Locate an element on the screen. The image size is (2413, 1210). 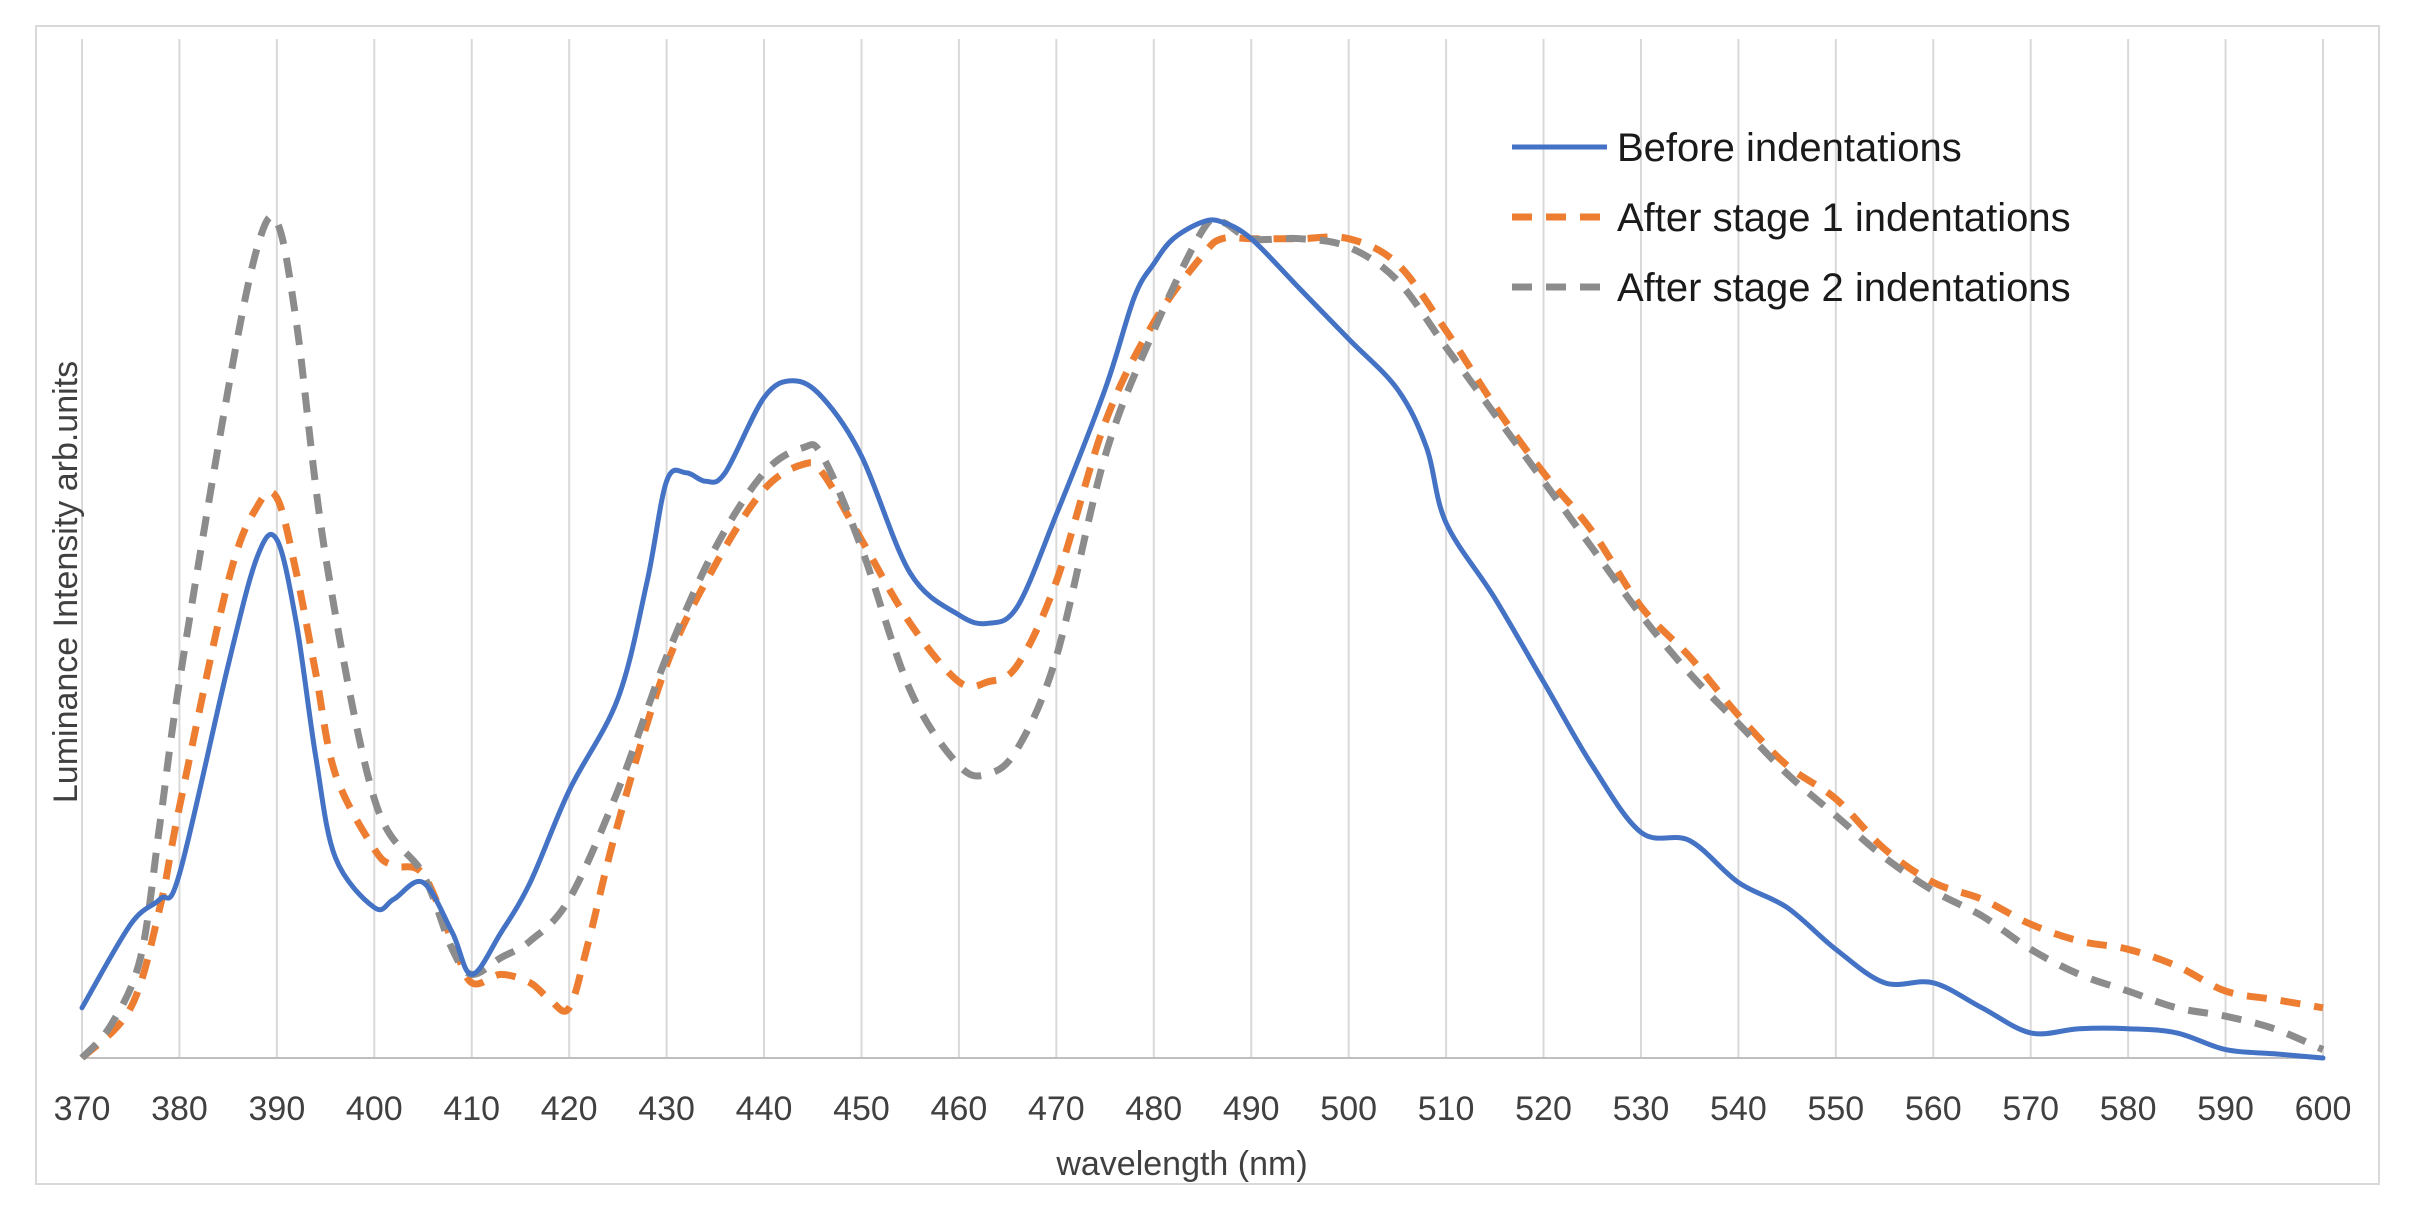
x-tick-label-550: 550 is located at coordinates (1835, 1109).